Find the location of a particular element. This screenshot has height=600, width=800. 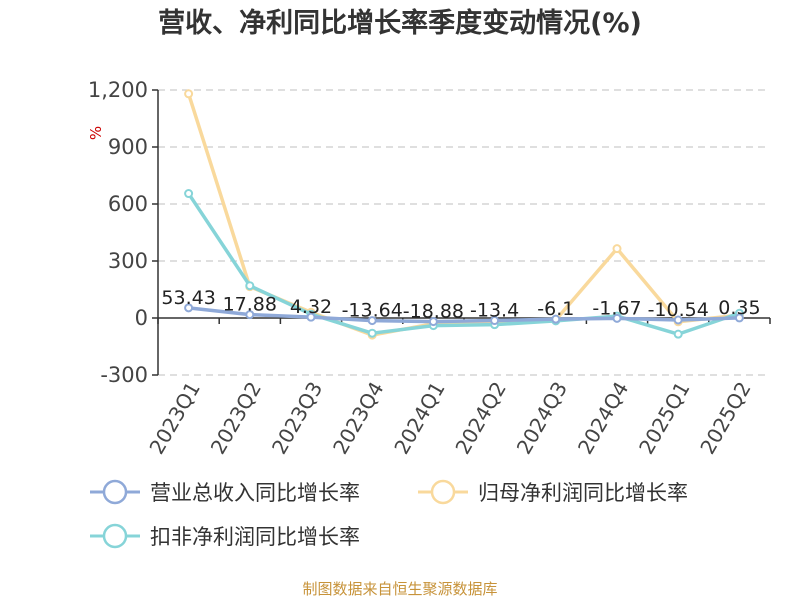

data-label: -1.67 is located at coordinates (616, 308).